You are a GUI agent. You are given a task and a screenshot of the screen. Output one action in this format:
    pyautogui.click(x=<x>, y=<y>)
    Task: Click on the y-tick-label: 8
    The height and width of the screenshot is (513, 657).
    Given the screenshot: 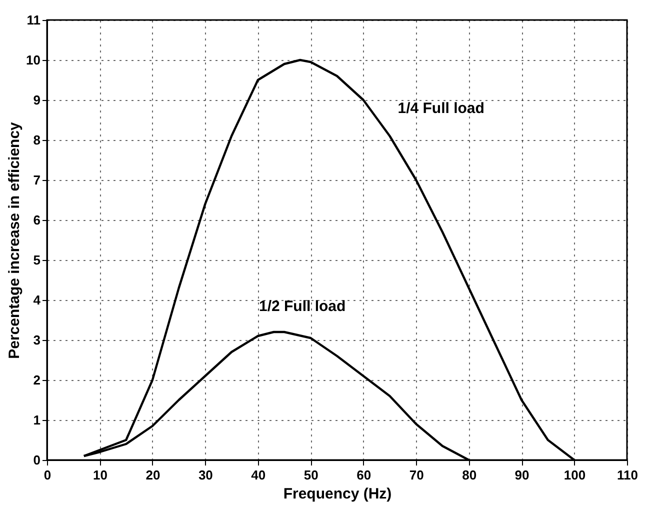 What is the action you would take?
    pyautogui.click(x=36, y=140)
    